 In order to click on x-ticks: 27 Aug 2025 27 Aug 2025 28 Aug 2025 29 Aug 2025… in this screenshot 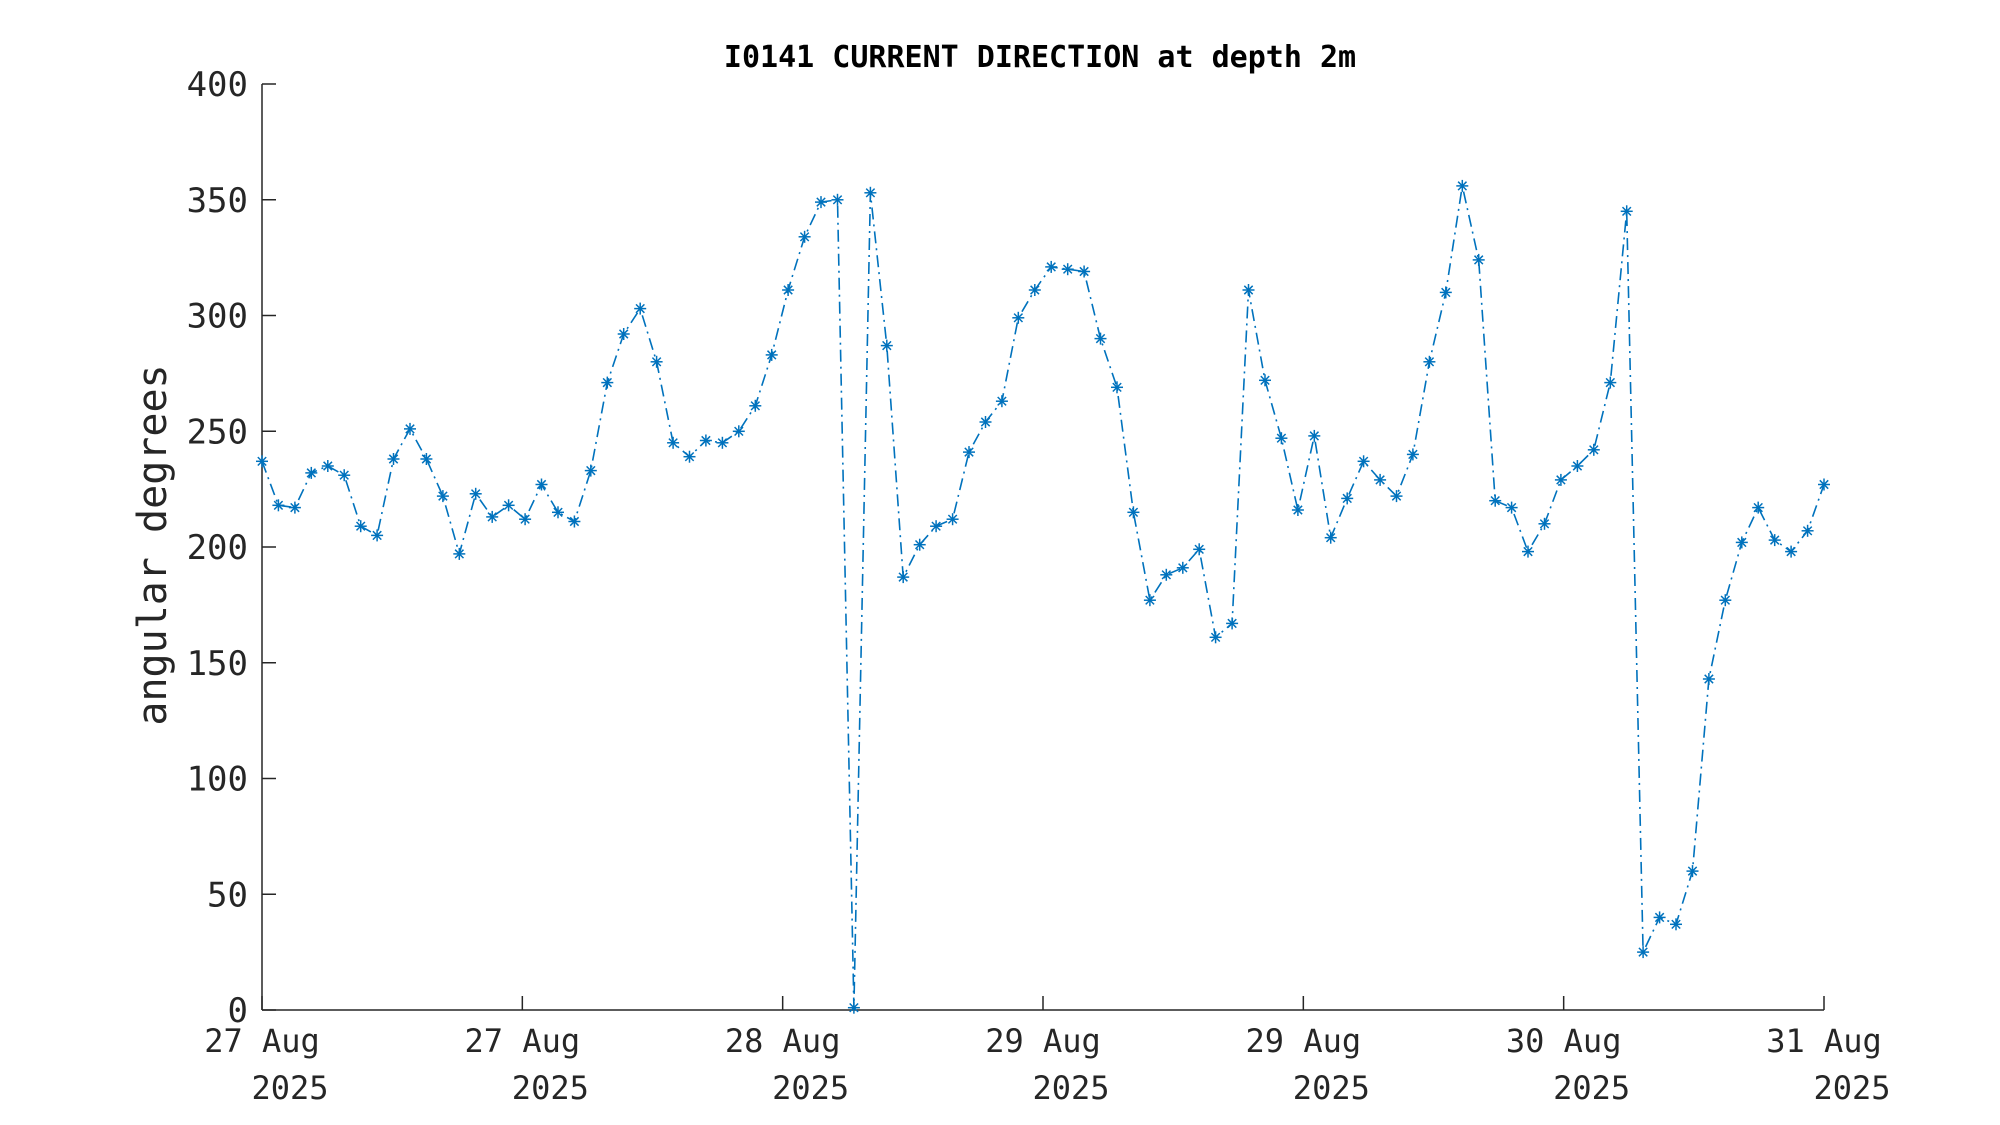, I will do `click(1047, 1051)`.